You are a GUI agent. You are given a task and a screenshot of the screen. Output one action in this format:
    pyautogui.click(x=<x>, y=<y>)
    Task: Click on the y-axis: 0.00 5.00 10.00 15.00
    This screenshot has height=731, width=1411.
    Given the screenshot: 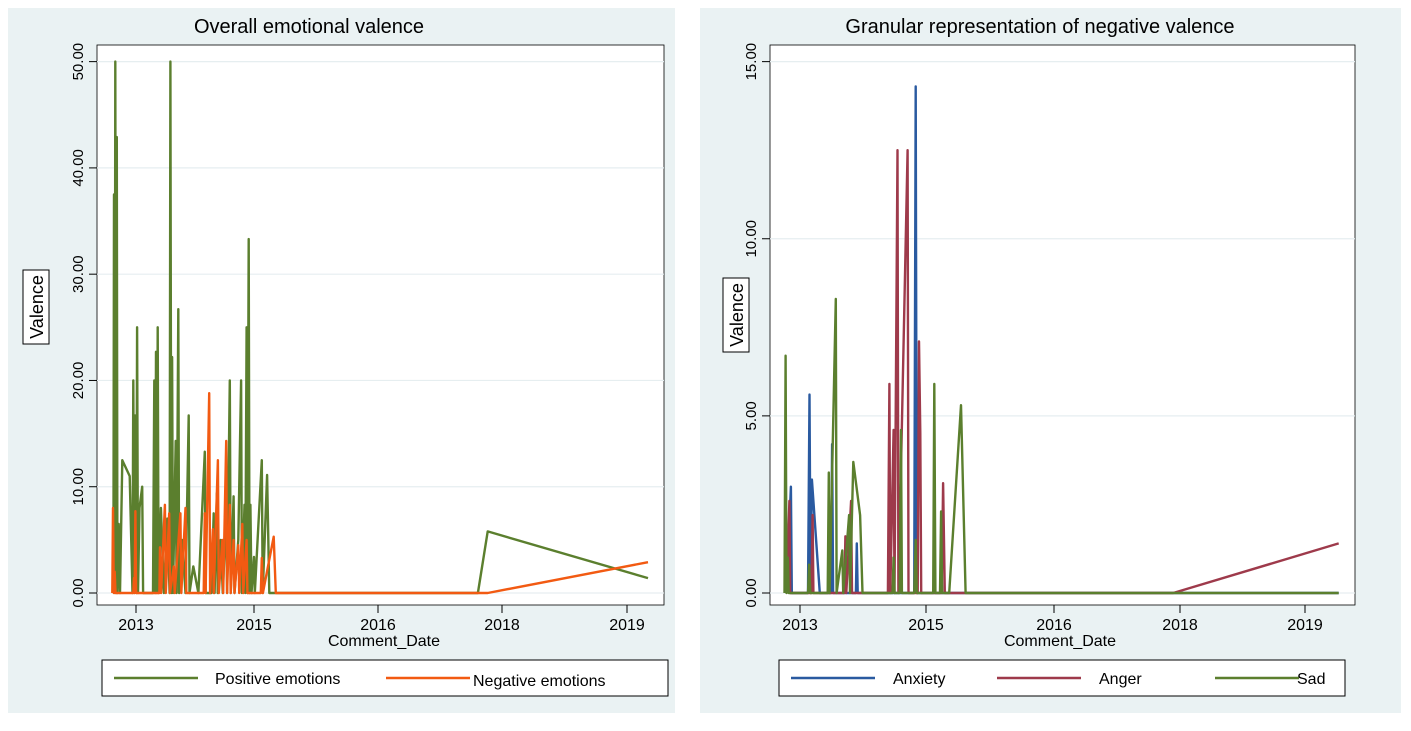 What is the action you would take?
    pyautogui.click(x=756, y=325)
    